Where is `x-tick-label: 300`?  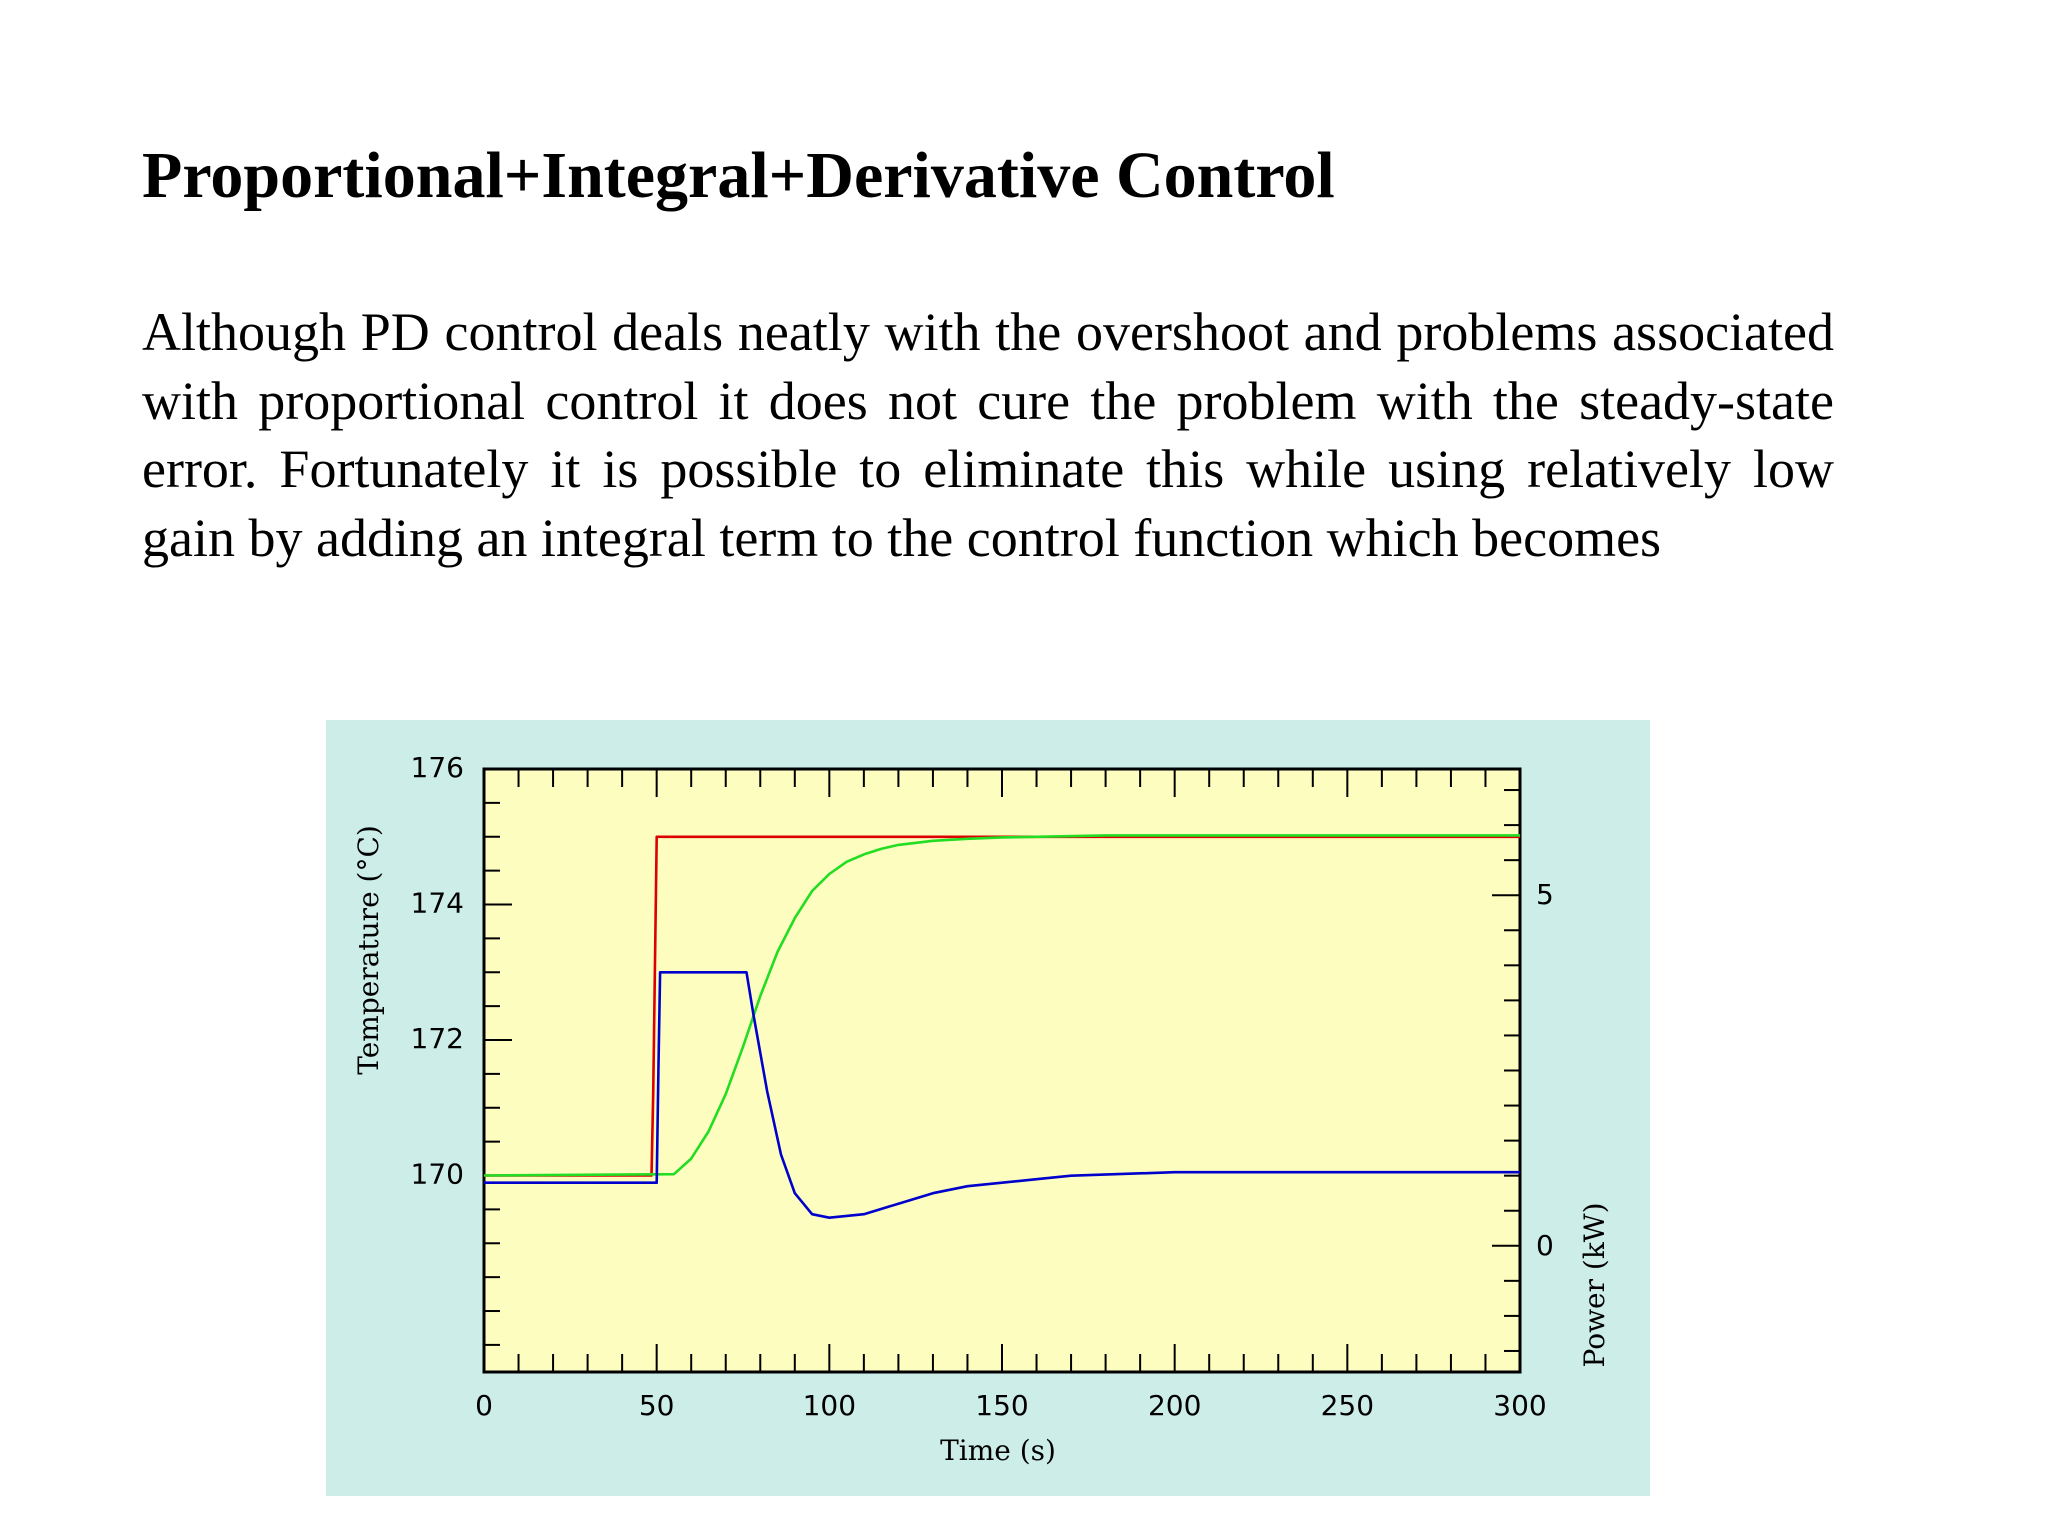
x-tick-label: 300 is located at coordinates (1519, 1405).